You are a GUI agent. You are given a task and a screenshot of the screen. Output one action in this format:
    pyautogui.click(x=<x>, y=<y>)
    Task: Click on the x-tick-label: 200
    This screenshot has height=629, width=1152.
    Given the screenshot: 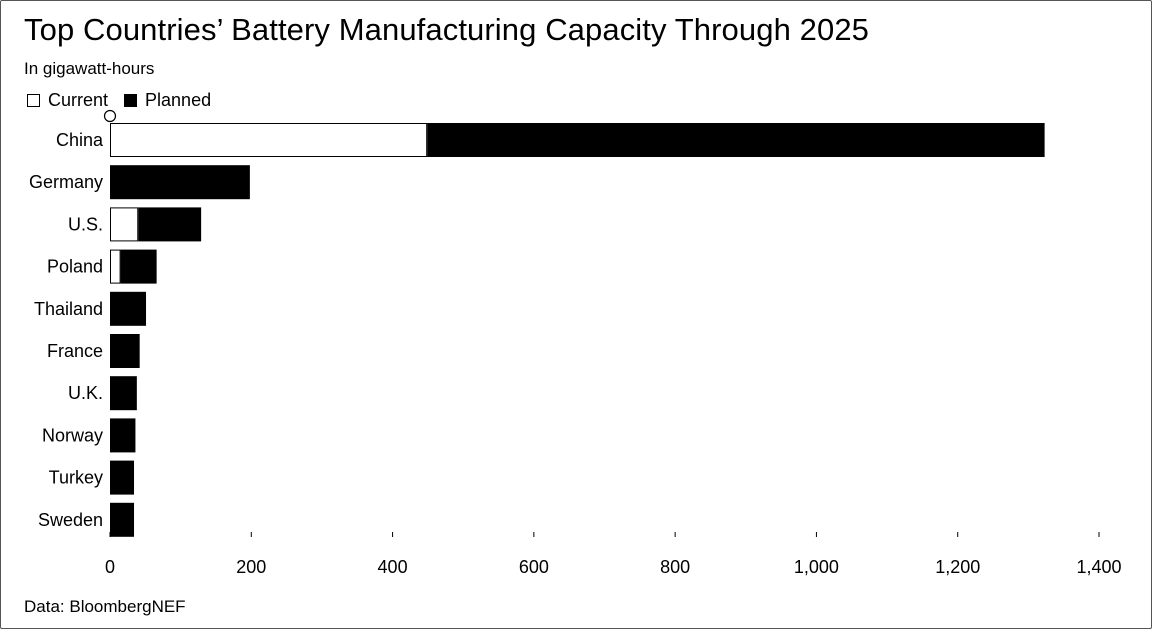 What is the action you would take?
    pyautogui.click(x=251, y=567)
    